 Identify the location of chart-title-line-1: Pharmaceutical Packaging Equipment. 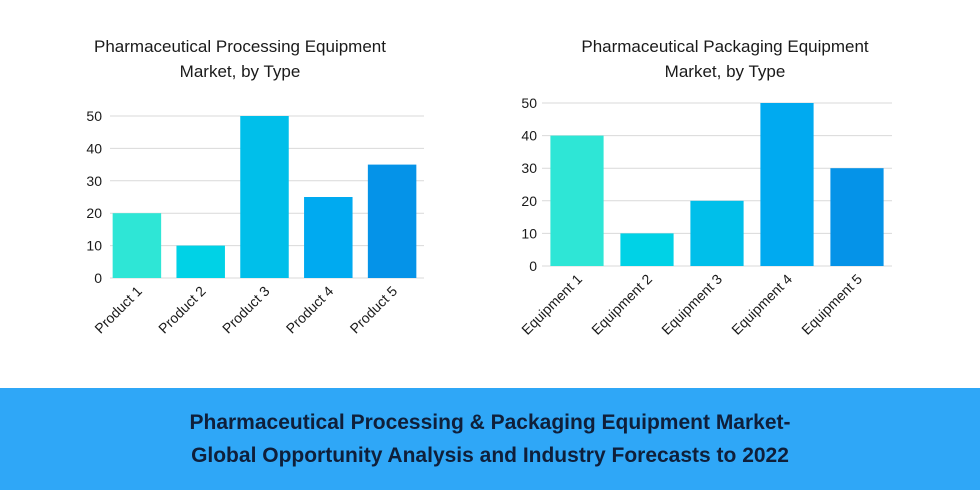
(725, 46).